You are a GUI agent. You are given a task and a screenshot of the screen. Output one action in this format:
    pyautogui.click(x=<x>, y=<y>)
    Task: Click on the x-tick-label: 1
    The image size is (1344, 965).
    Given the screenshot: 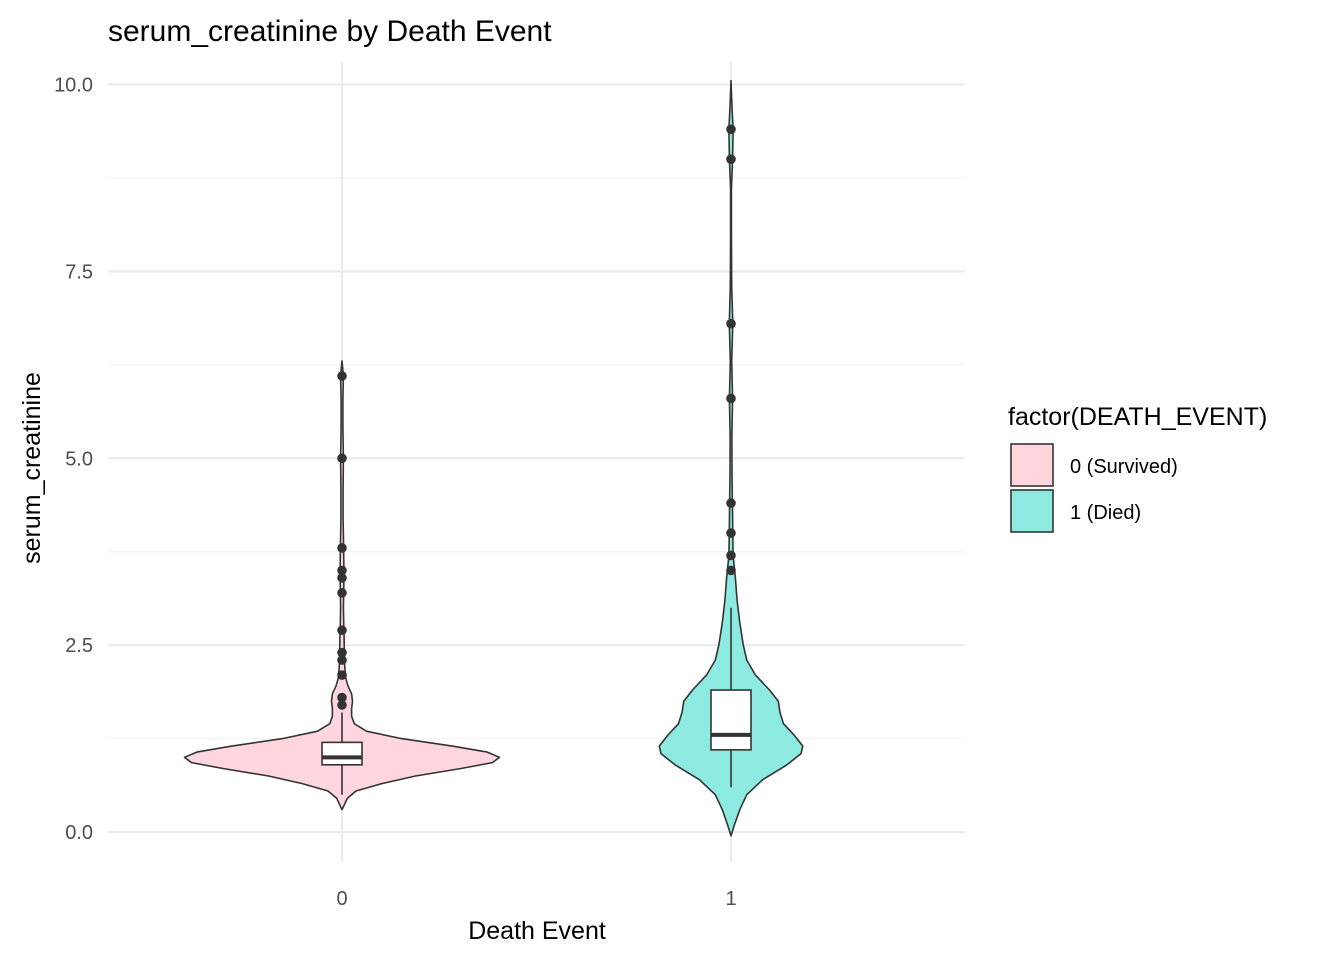 What is the action you would take?
    pyautogui.click(x=730, y=899)
    